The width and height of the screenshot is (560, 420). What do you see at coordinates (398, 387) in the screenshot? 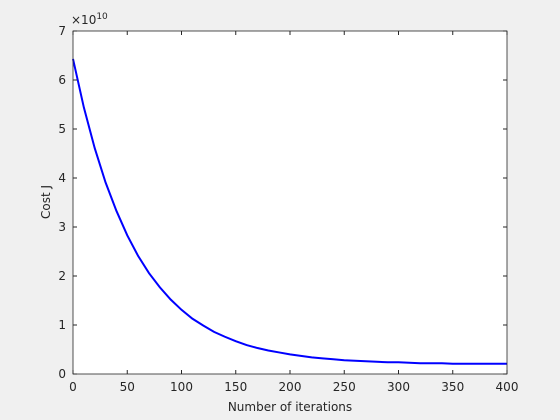
I see `x-tick-label: 300` at bounding box center [398, 387].